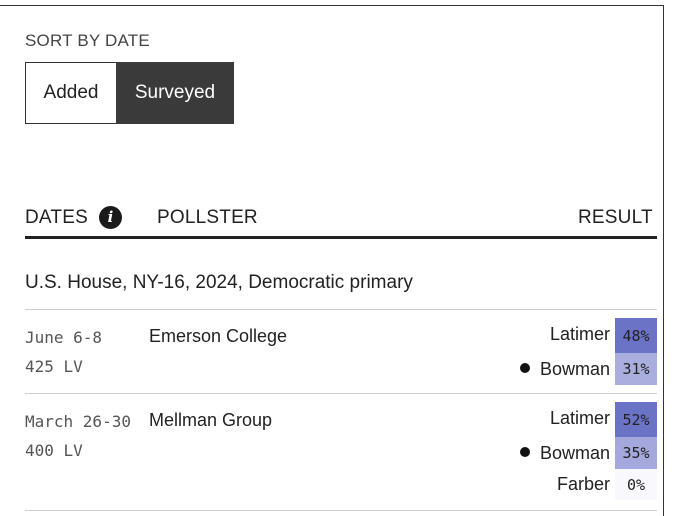  Describe the element at coordinates (64, 337) in the screenshot. I see `poll-dates: June 6-8` at that location.